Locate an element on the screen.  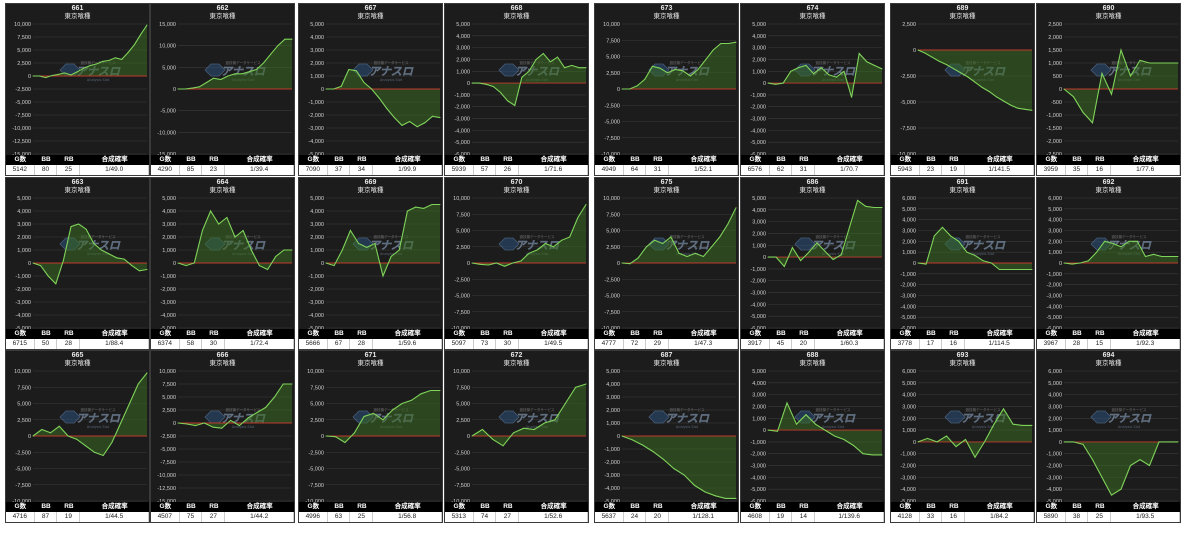
y-tick-label: 10,000 is located at coordinates (22, 25).